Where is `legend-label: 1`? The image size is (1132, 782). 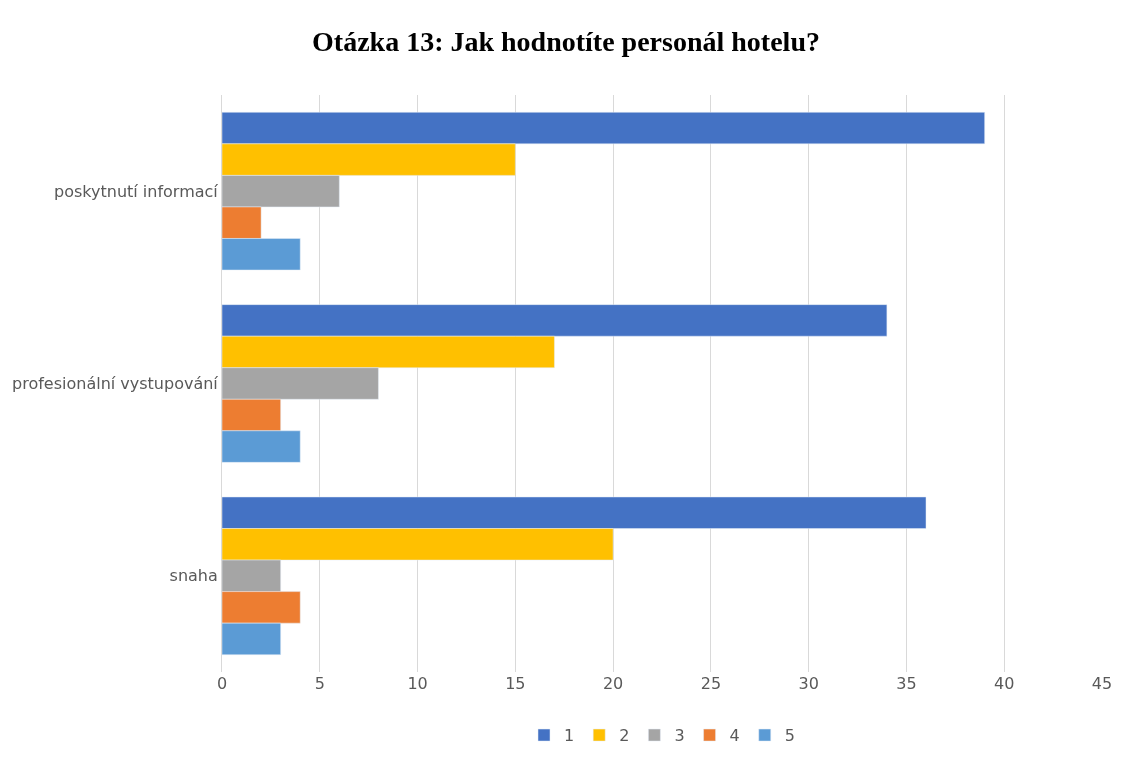 legend-label: 1 is located at coordinates (569, 736).